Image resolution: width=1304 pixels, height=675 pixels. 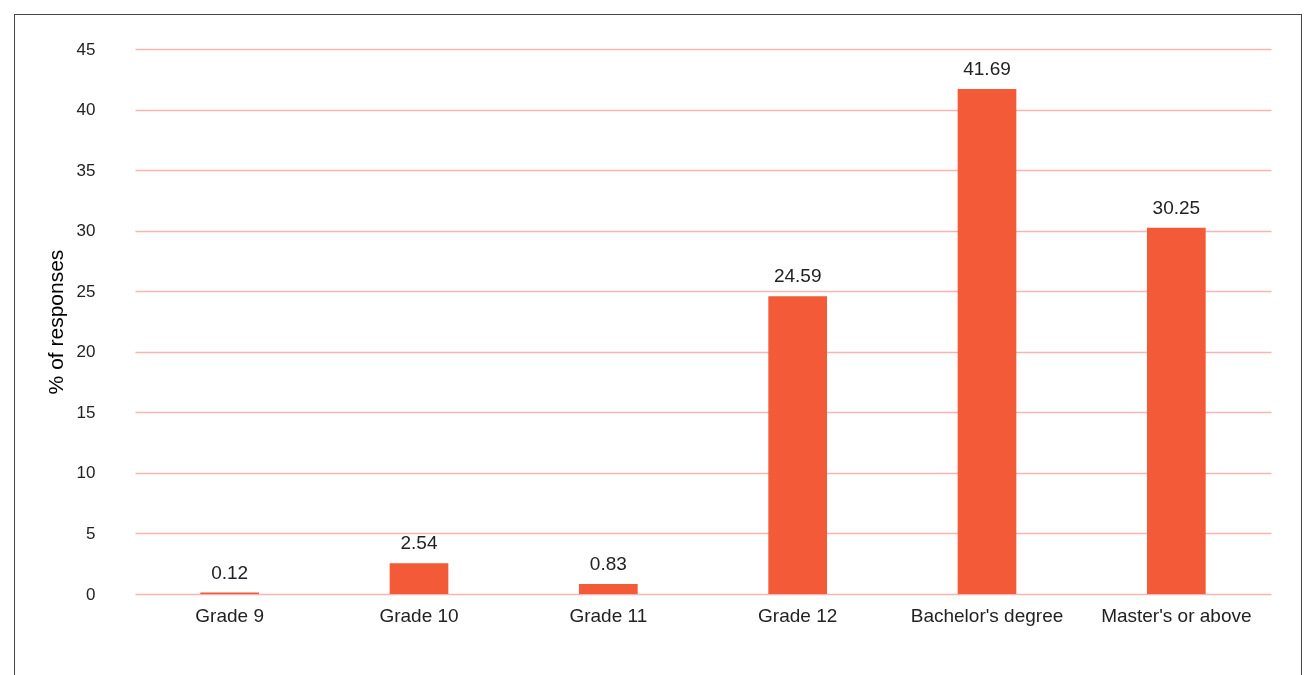 What do you see at coordinates (91, 533) in the screenshot?
I see `y-tick-label: 5` at bounding box center [91, 533].